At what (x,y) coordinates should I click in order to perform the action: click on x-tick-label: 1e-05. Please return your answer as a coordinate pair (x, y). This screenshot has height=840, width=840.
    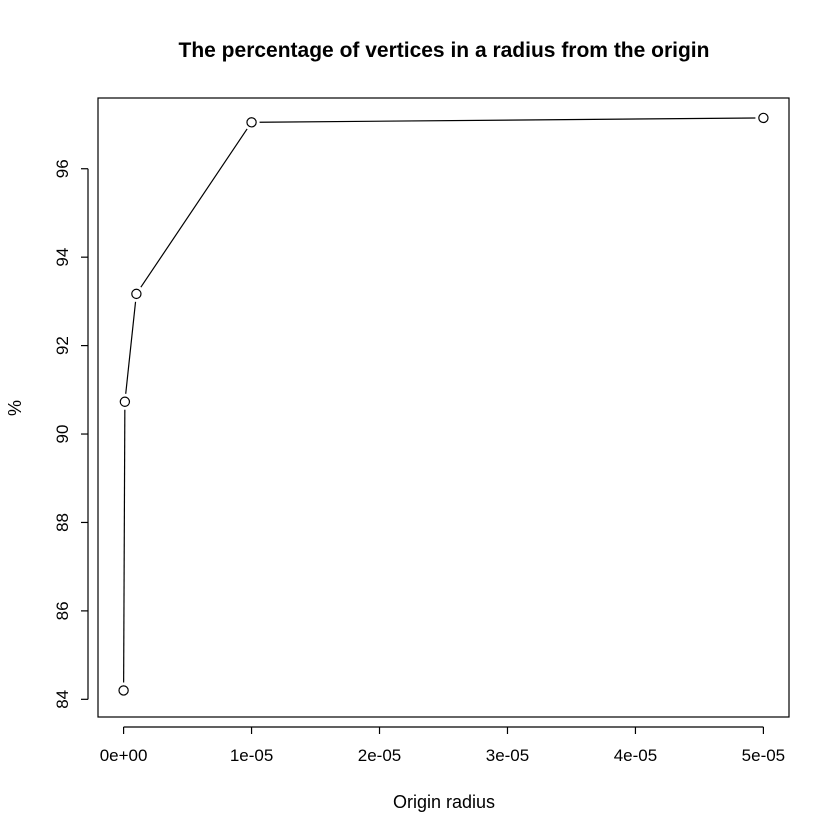
    Looking at the image, I should click on (251, 755).